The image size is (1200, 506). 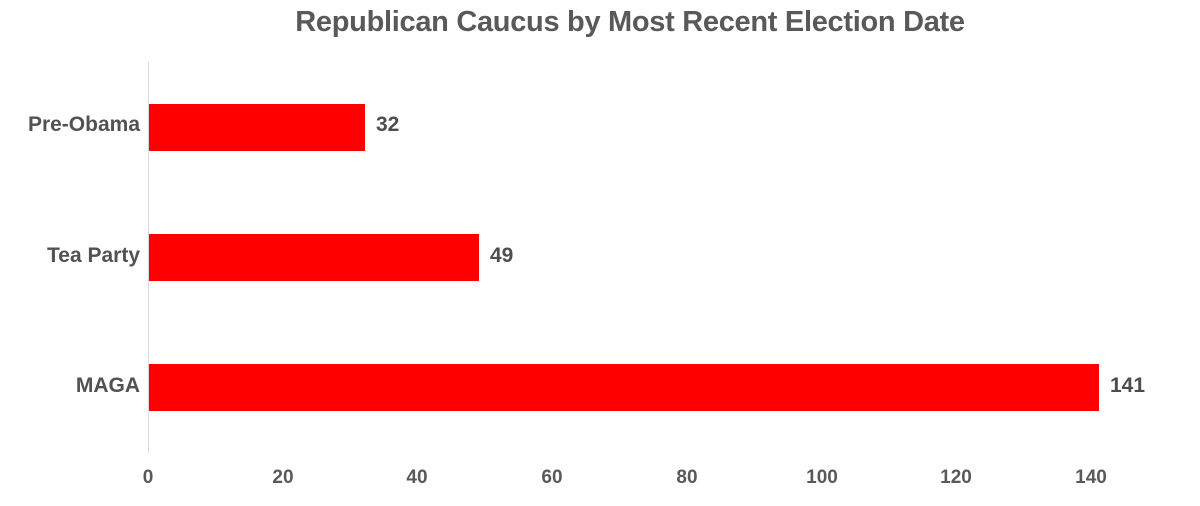 What do you see at coordinates (822, 477) in the screenshot?
I see `x-tick-label: 100` at bounding box center [822, 477].